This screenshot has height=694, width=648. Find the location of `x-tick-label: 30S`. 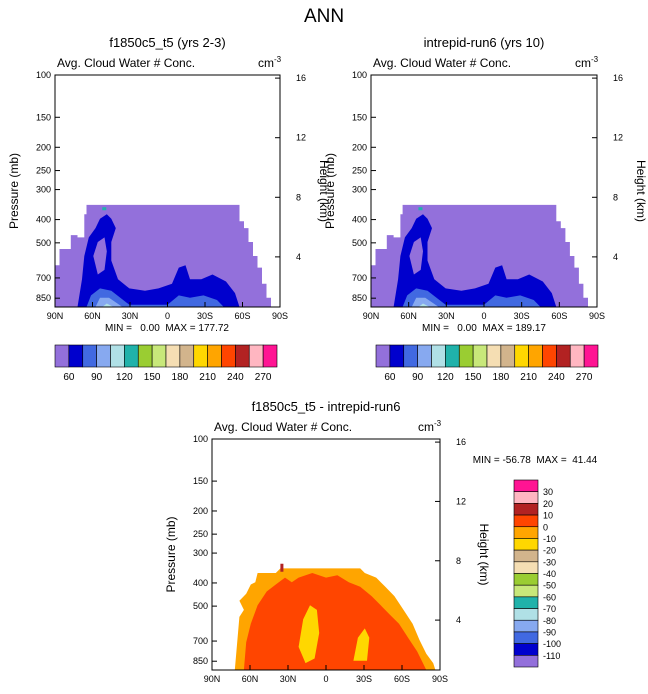

x-tick-label: 30S is located at coordinates (522, 316).